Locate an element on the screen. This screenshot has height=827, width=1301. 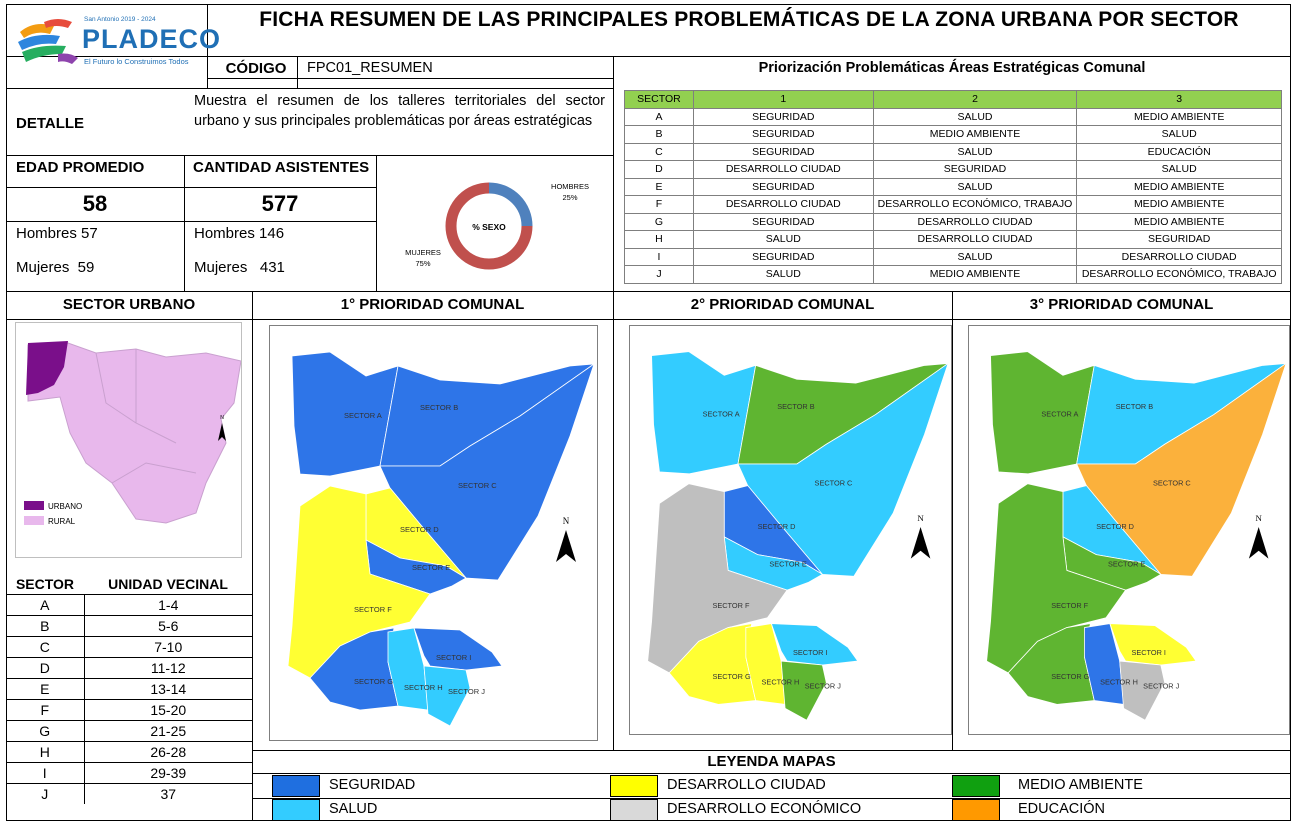
priority-header-3: 3 is located at coordinates (1179, 99).